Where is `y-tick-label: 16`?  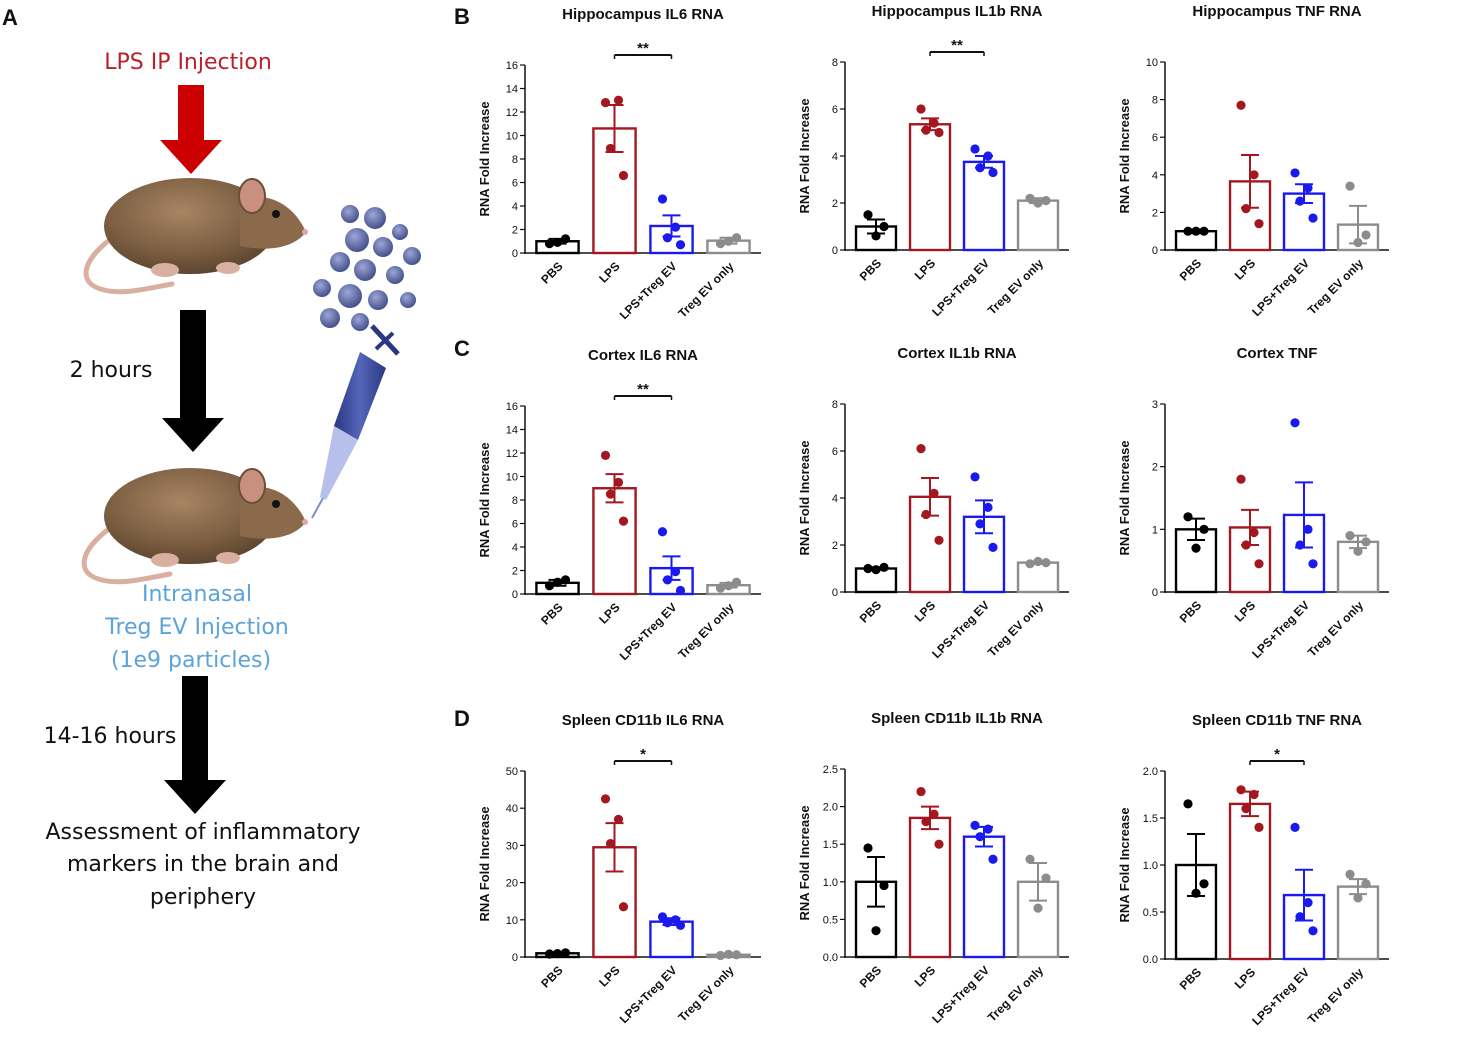 y-tick-label: 16 is located at coordinates (512, 66).